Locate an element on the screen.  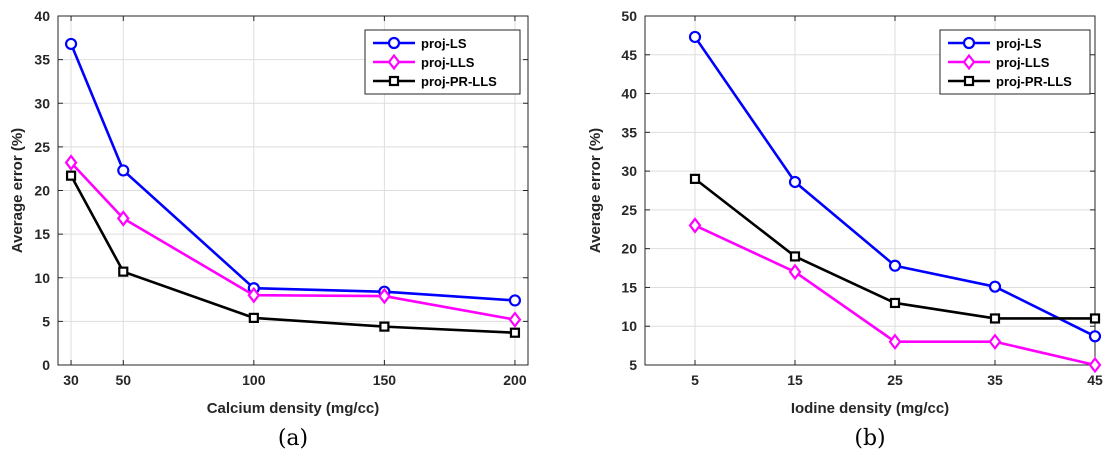
series-proj-lls is located at coordinates (895, 295).